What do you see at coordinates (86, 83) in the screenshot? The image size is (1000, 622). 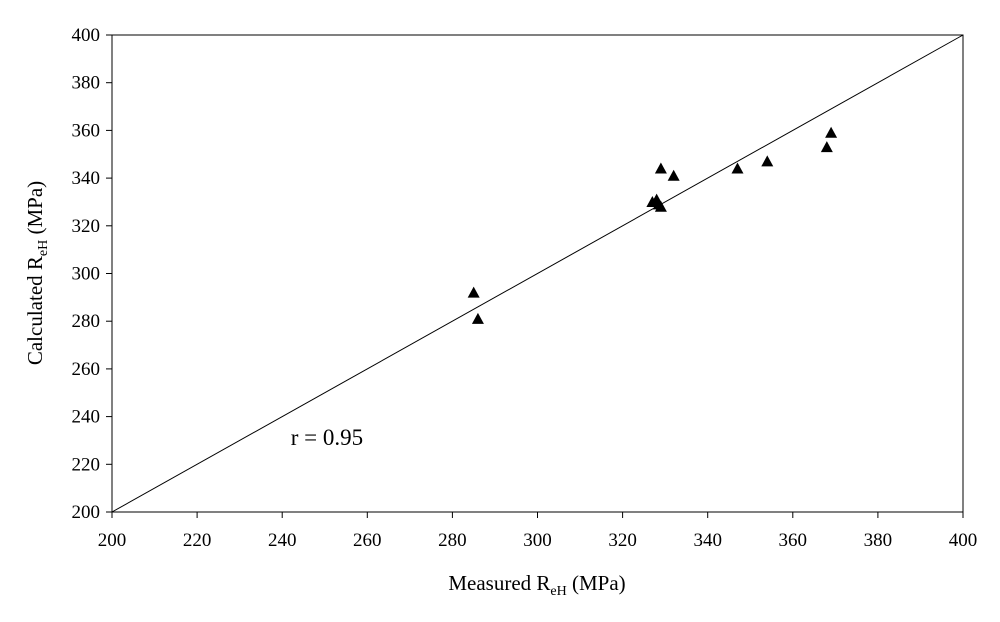 I see `y-tick-label: 380` at bounding box center [86, 83].